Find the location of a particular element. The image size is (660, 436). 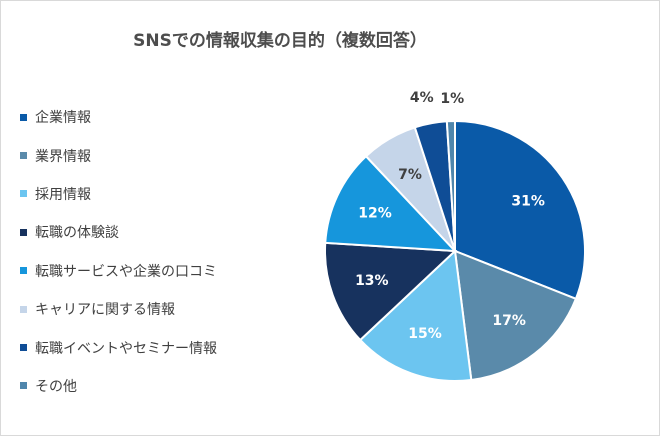

legend-label: 採用情報 is located at coordinates (63, 194).